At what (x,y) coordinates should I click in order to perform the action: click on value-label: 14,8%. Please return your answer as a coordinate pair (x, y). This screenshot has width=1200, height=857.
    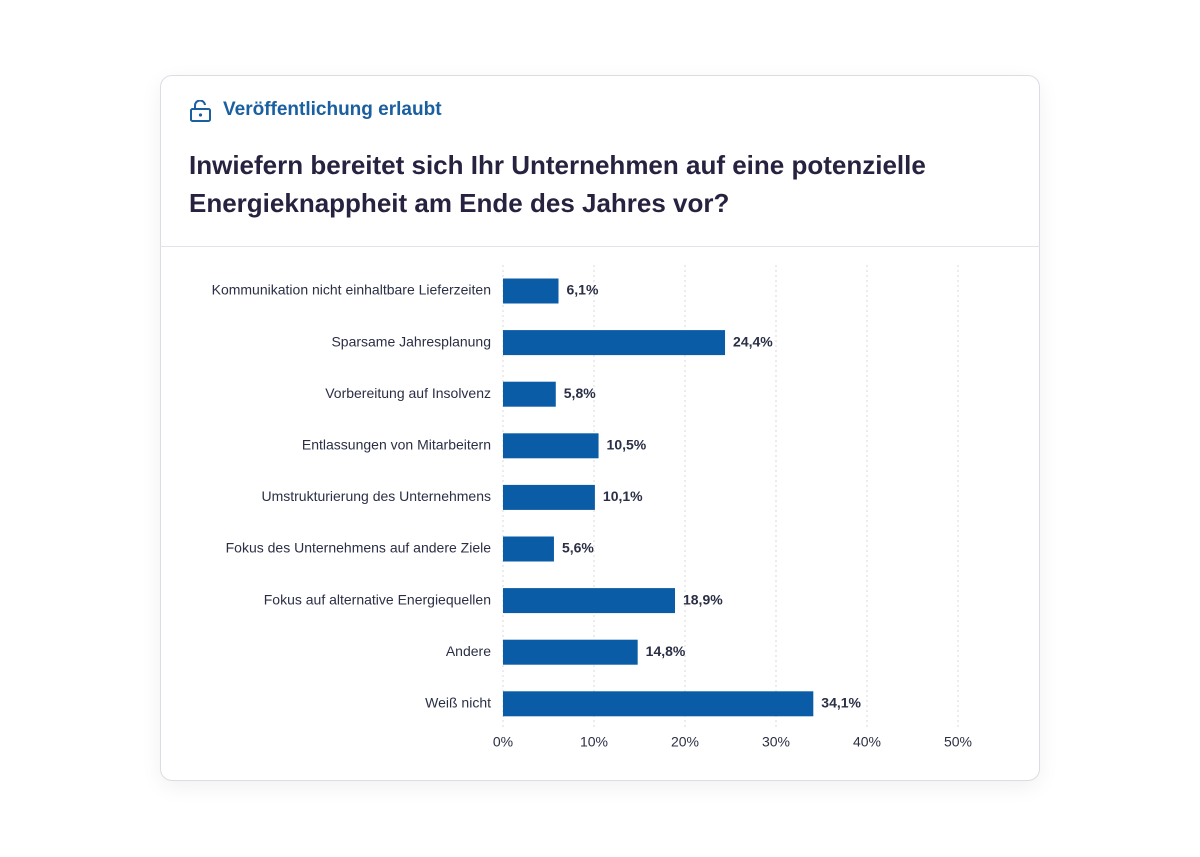
    Looking at the image, I should click on (666, 651).